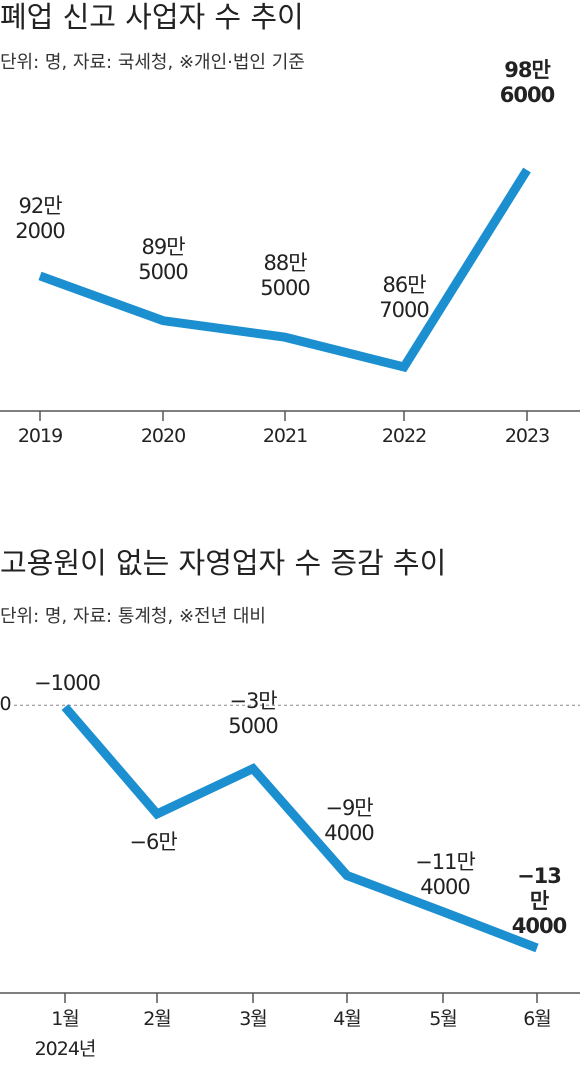  I want to click on x-tick-label: 2023, so click(527, 436).